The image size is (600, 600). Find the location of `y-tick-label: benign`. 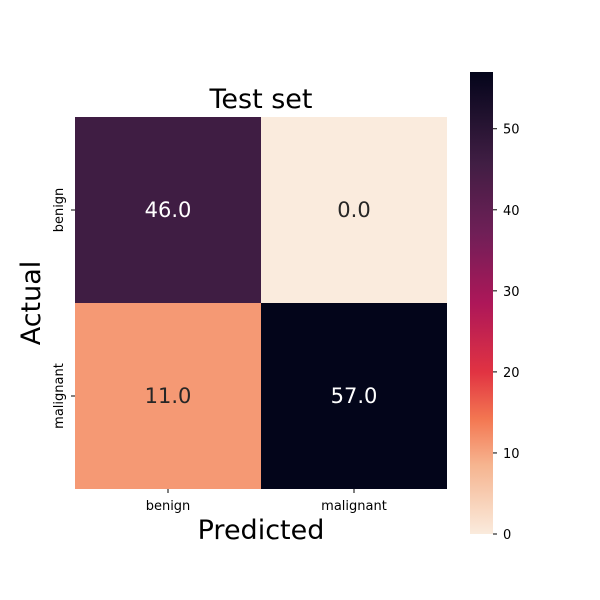

y-tick-label: benign is located at coordinates (59, 210).